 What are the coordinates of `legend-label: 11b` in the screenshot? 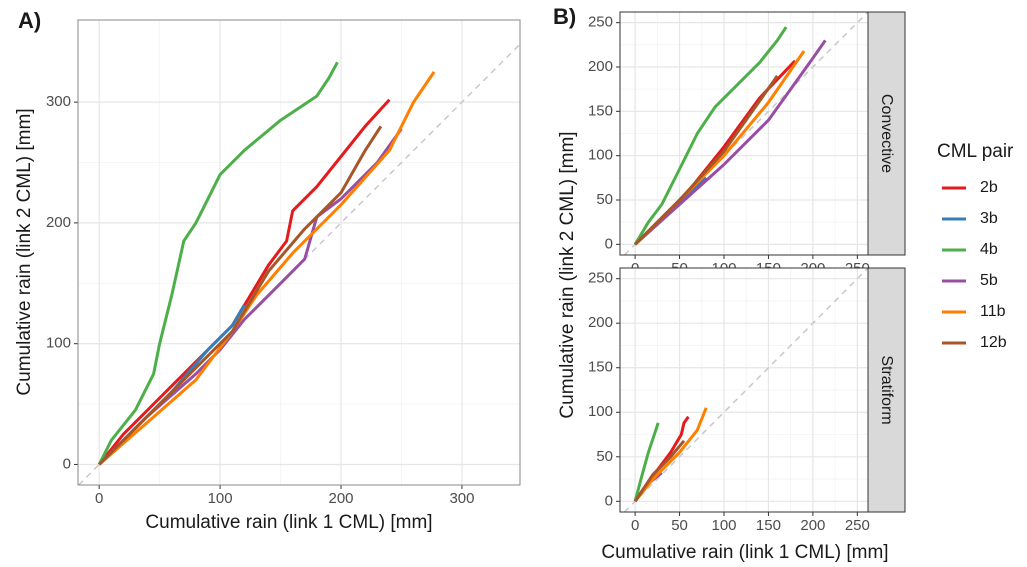 It's located at (993, 311).